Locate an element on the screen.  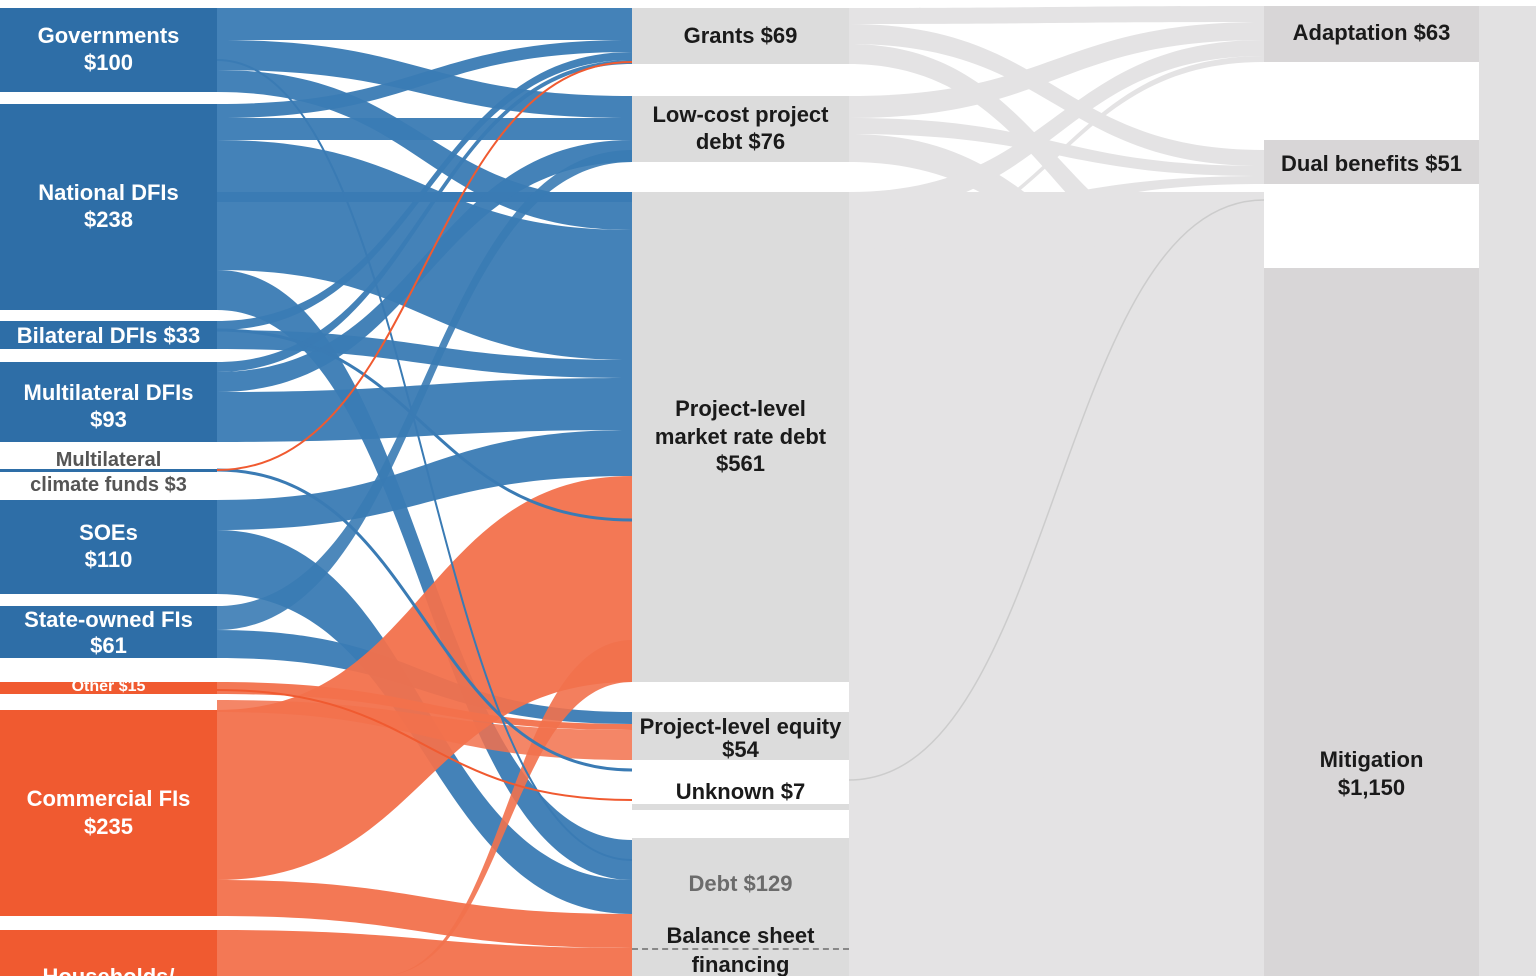
flow-gov-to-marketdebt is located at coordinates (424, 150).